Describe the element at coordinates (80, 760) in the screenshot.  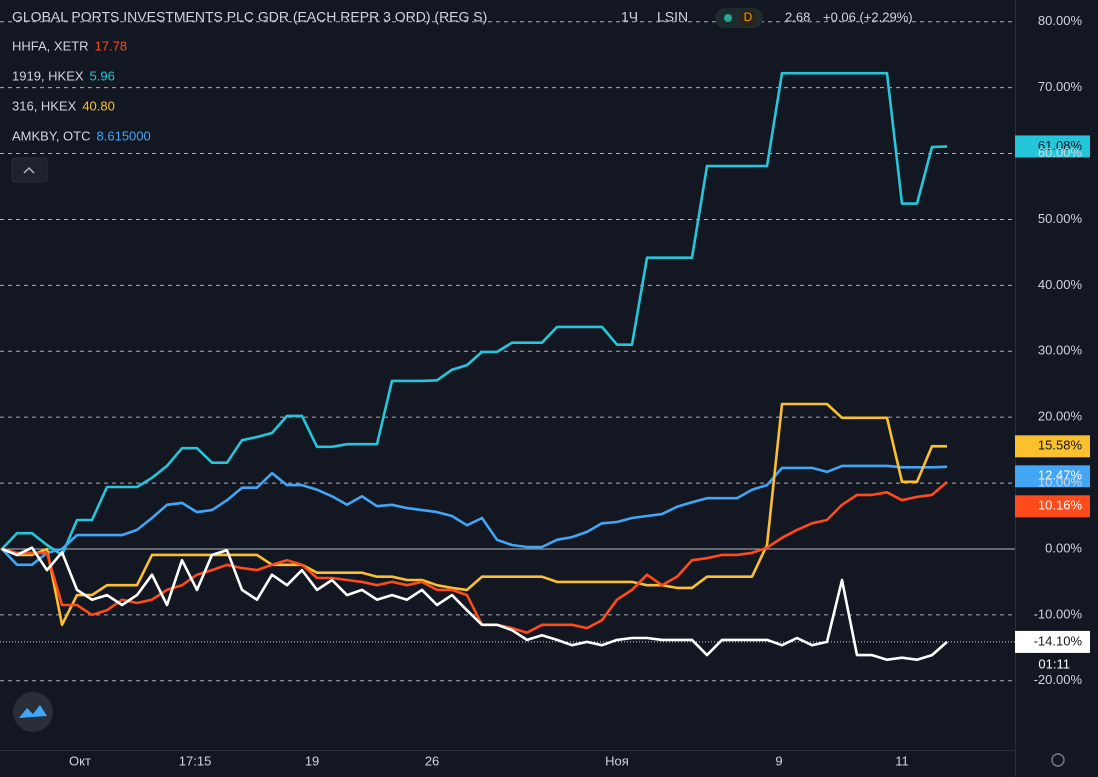
I see `x-tick-label: Окт` at that location.